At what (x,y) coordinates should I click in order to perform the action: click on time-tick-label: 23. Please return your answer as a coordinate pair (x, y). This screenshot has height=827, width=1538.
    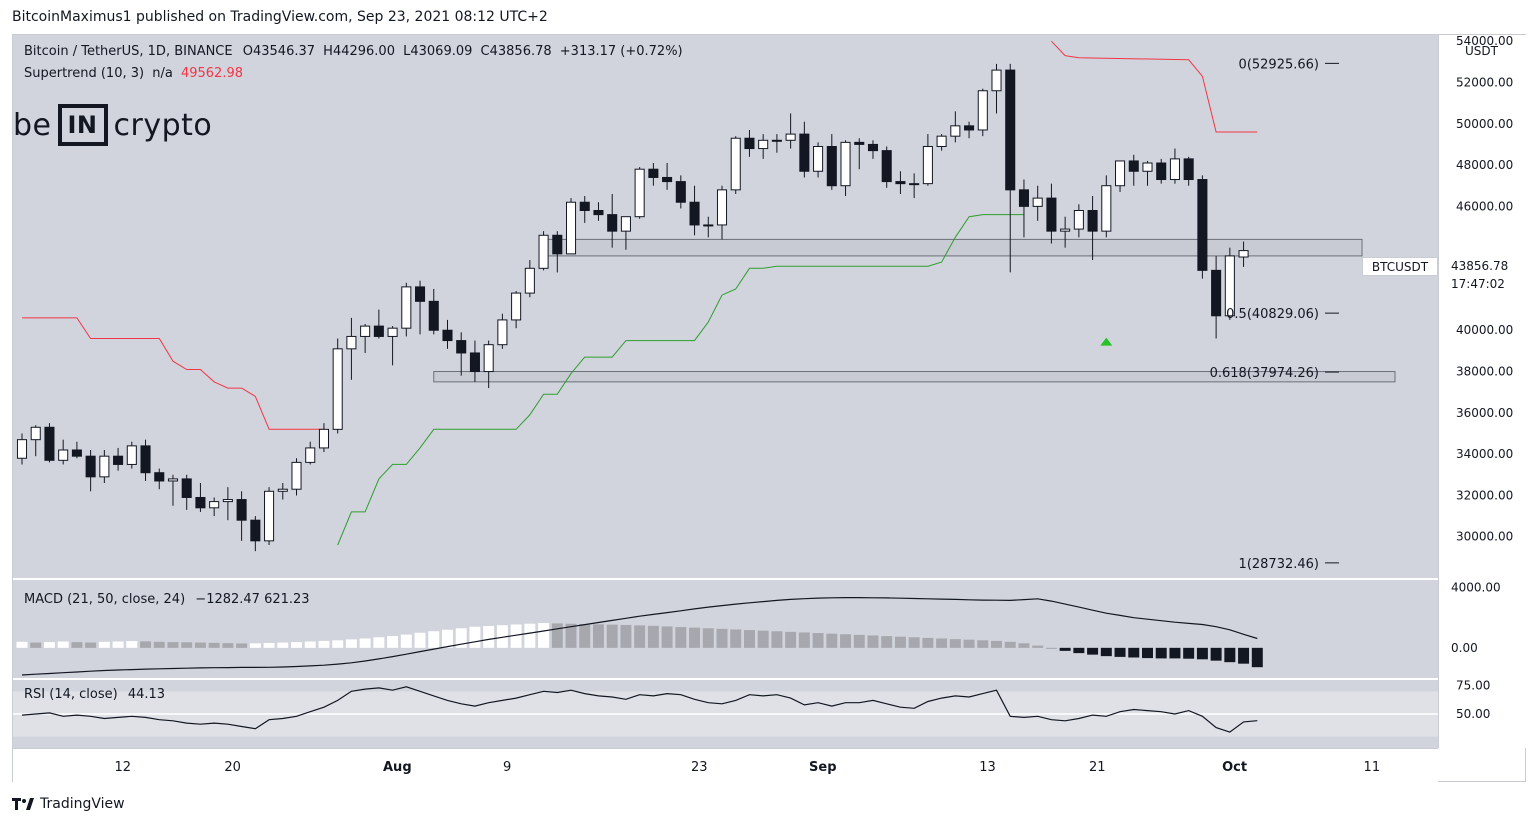
    Looking at the image, I should click on (699, 767).